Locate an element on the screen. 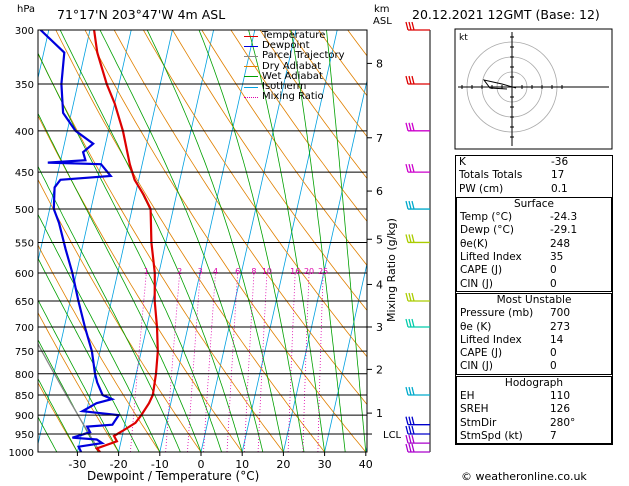 This screenshot has height=486, width=629. x-tick-label: 40 is located at coordinates (366, 464).